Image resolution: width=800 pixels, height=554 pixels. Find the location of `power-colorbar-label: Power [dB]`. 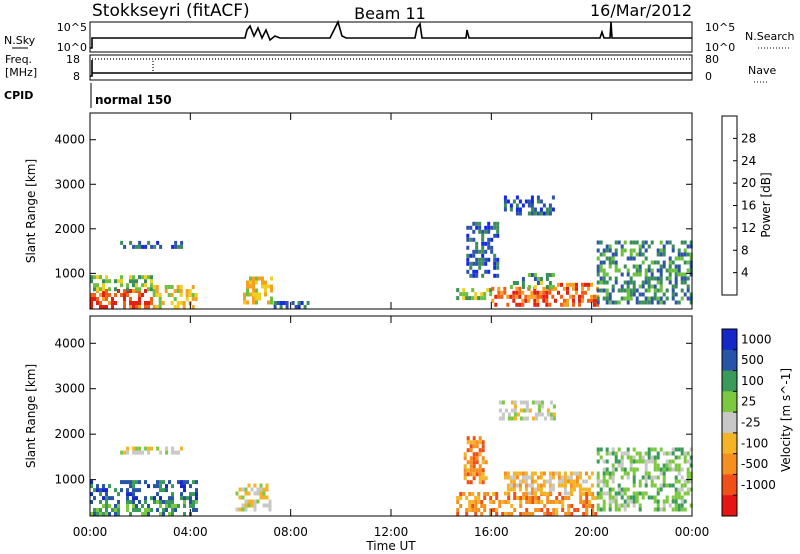

power-colorbar-label: Power [dB] is located at coordinates (766, 204).